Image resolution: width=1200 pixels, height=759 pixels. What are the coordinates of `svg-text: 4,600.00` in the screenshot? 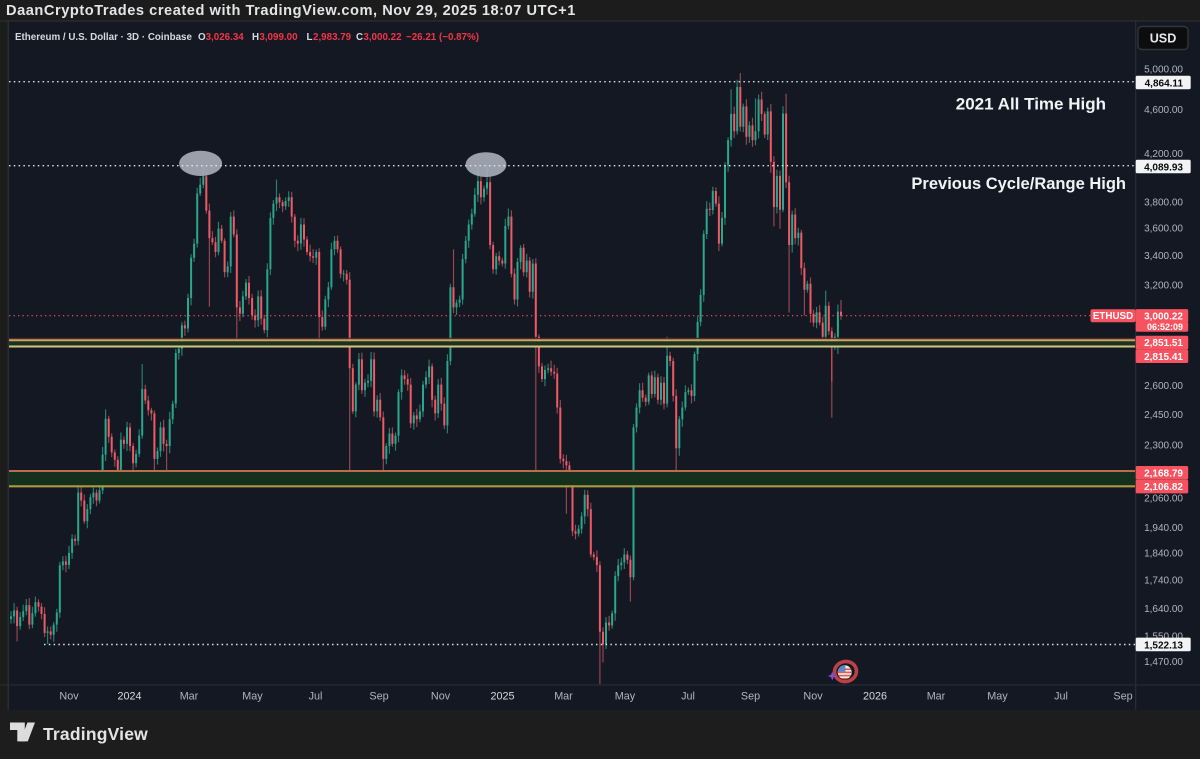 It's located at (1163, 110).